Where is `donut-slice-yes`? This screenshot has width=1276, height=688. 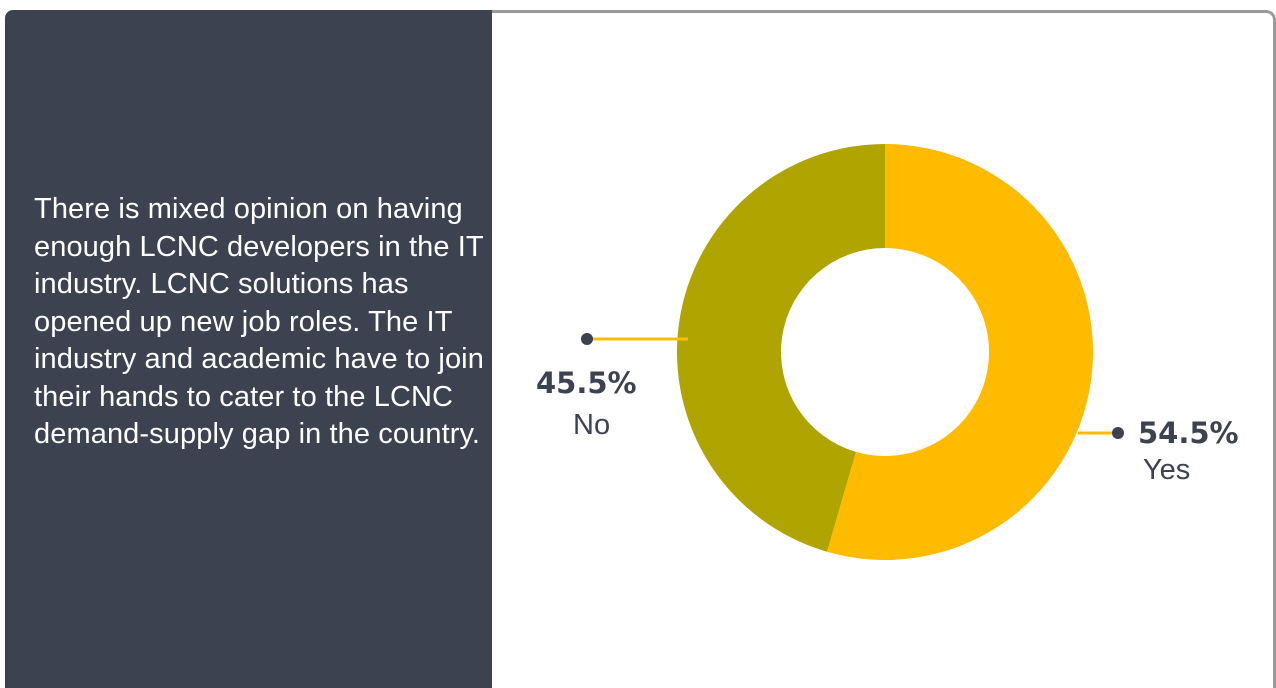 donut-slice-yes is located at coordinates (959, 352).